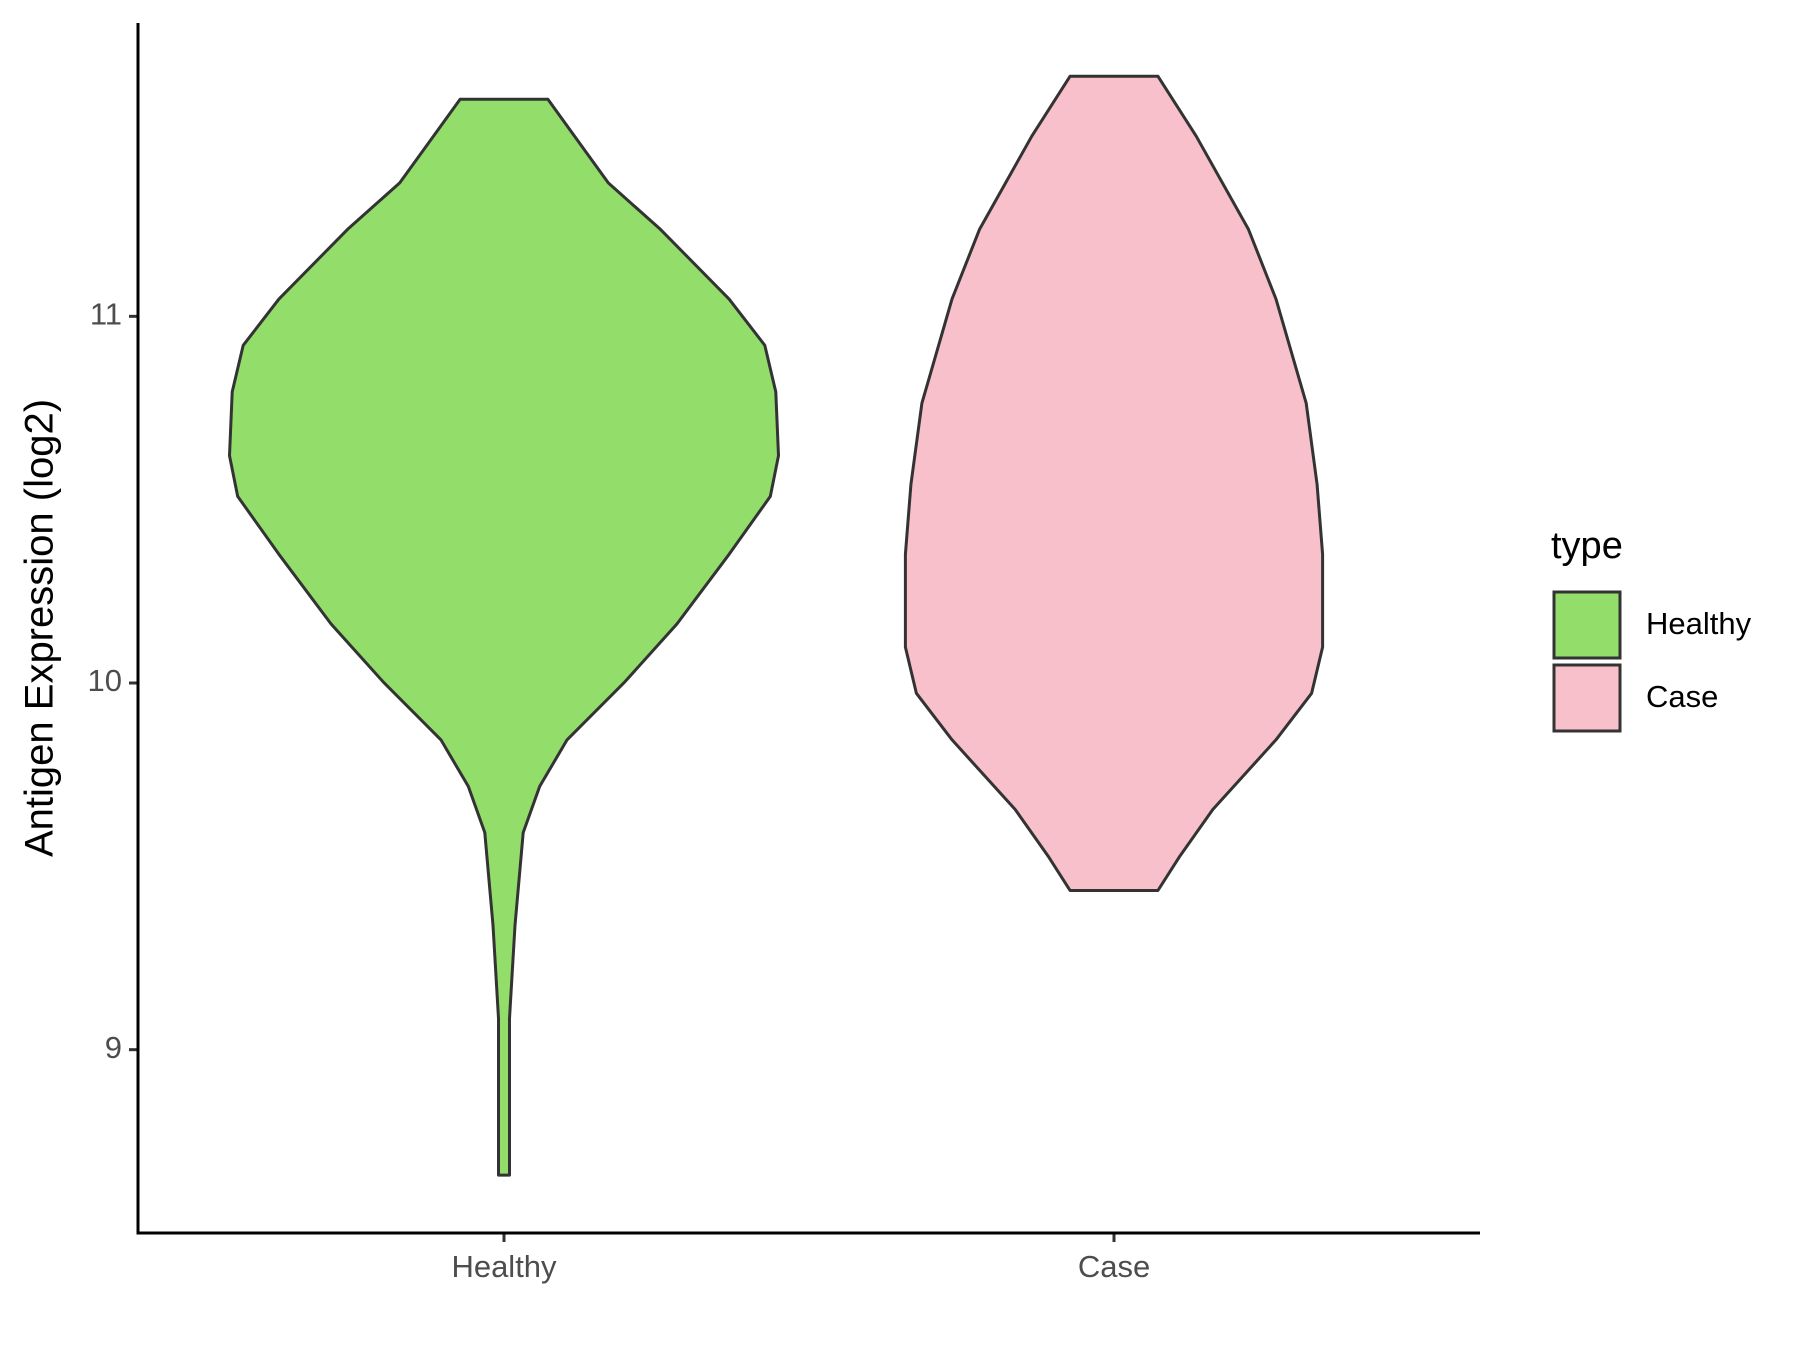 This screenshot has width=1800, height=1350. Describe the element at coordinates (1114, 483) in the screenshot. I see `violin` at that location.